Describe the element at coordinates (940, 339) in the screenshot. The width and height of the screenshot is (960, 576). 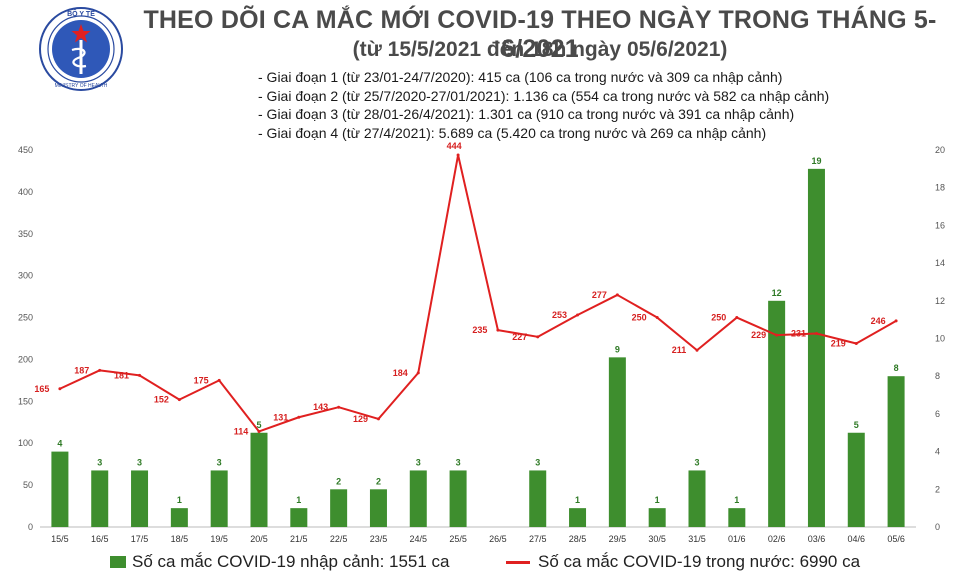
I see `y-right-tick-label: 10` at that location.